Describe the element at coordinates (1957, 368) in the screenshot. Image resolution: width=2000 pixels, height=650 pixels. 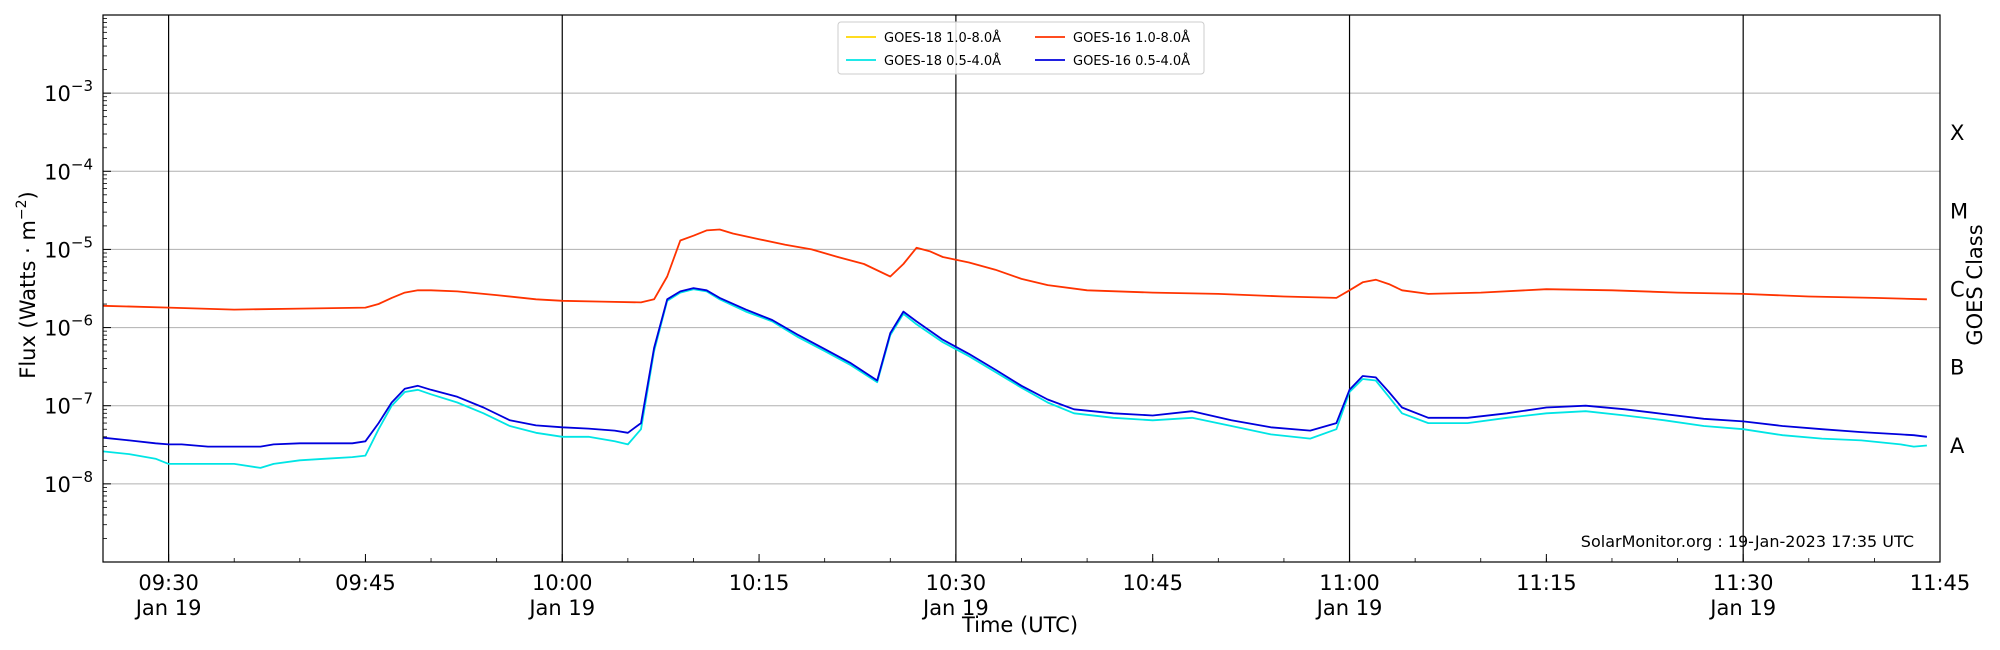
I see `goes-class-label-b: B` at that location.